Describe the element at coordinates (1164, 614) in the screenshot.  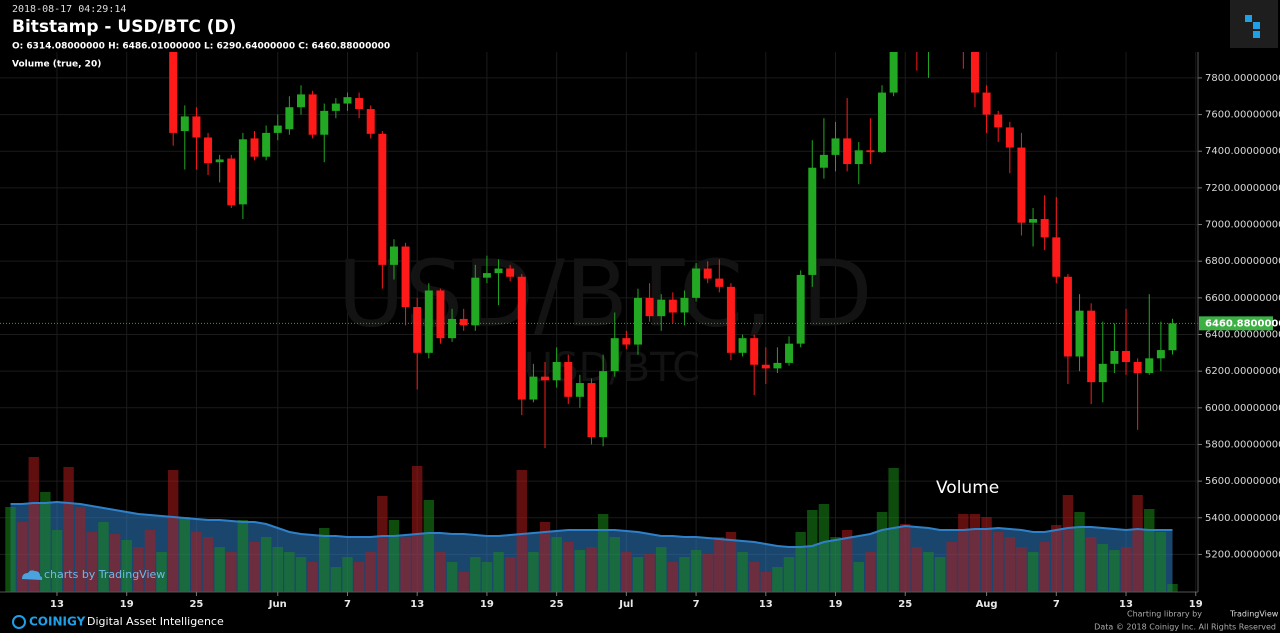
I see `credit: Charting library by` at that location.